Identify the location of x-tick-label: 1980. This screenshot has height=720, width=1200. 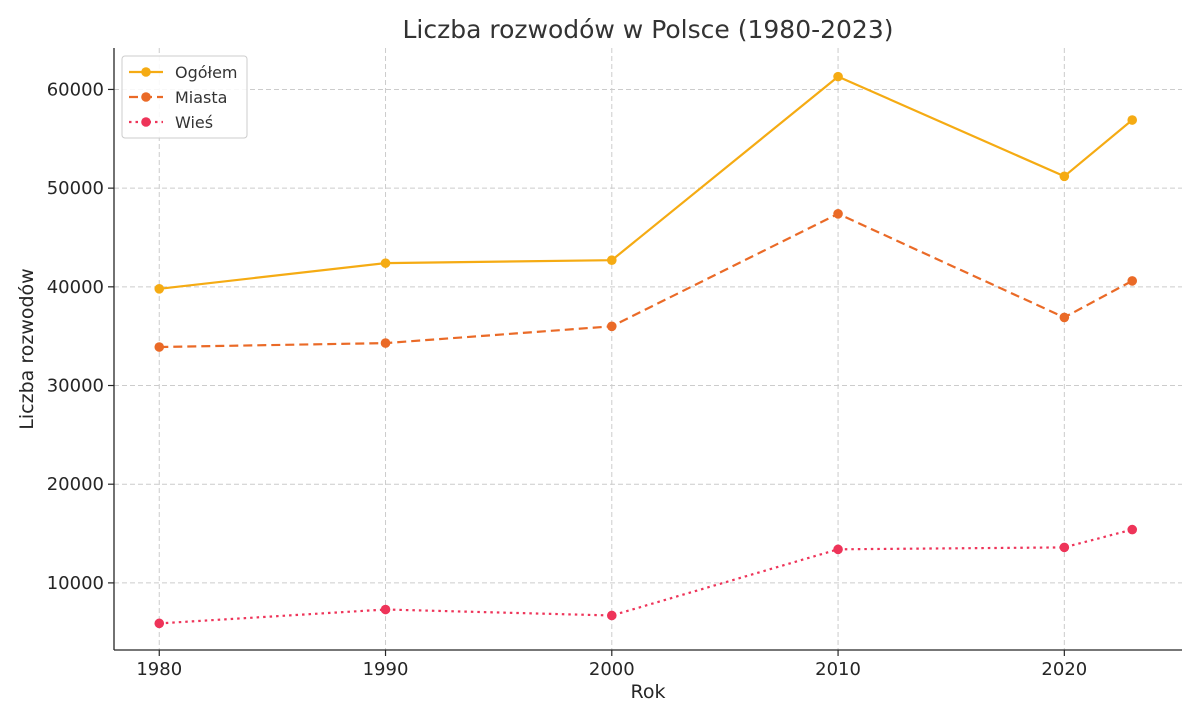
(159, 669).